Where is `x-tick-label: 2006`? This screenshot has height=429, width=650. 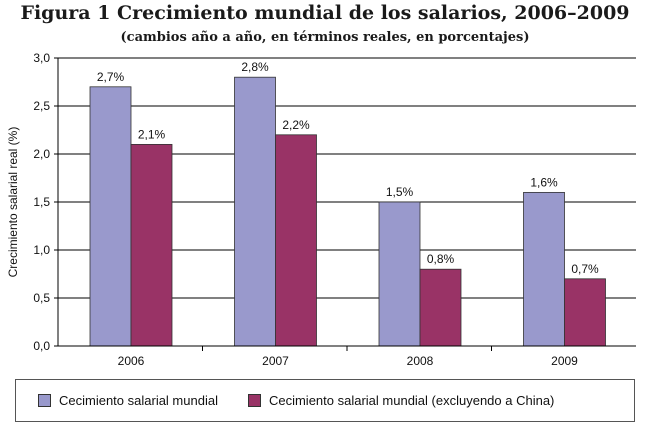
x-tick-label: 2006 is located at coordinates (131, 361).